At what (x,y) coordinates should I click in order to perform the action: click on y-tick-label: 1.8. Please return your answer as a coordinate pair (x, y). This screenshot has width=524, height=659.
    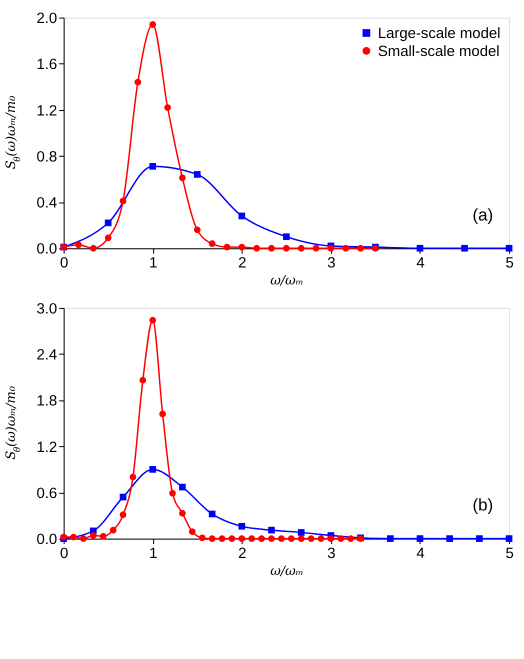
    Looking at the image, I should click on (47, 402).